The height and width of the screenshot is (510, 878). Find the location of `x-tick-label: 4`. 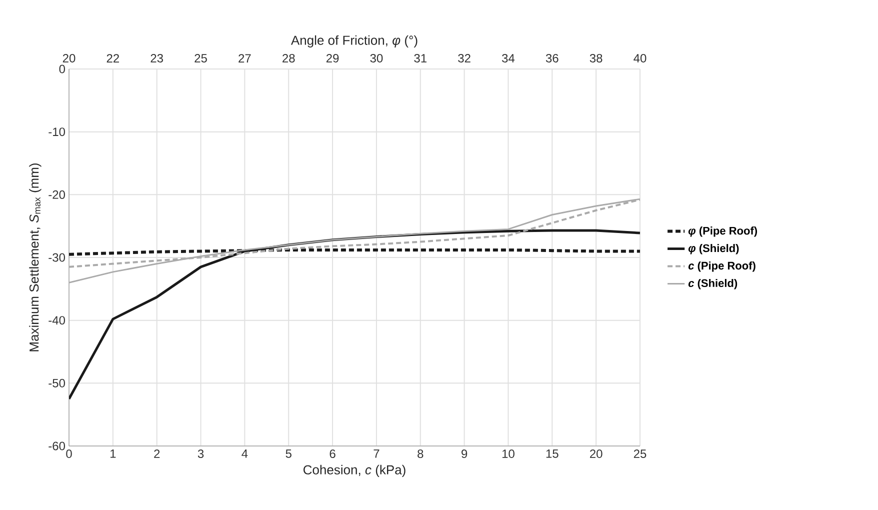

x-tick-label: 4 is located at coordinates (245, 454).